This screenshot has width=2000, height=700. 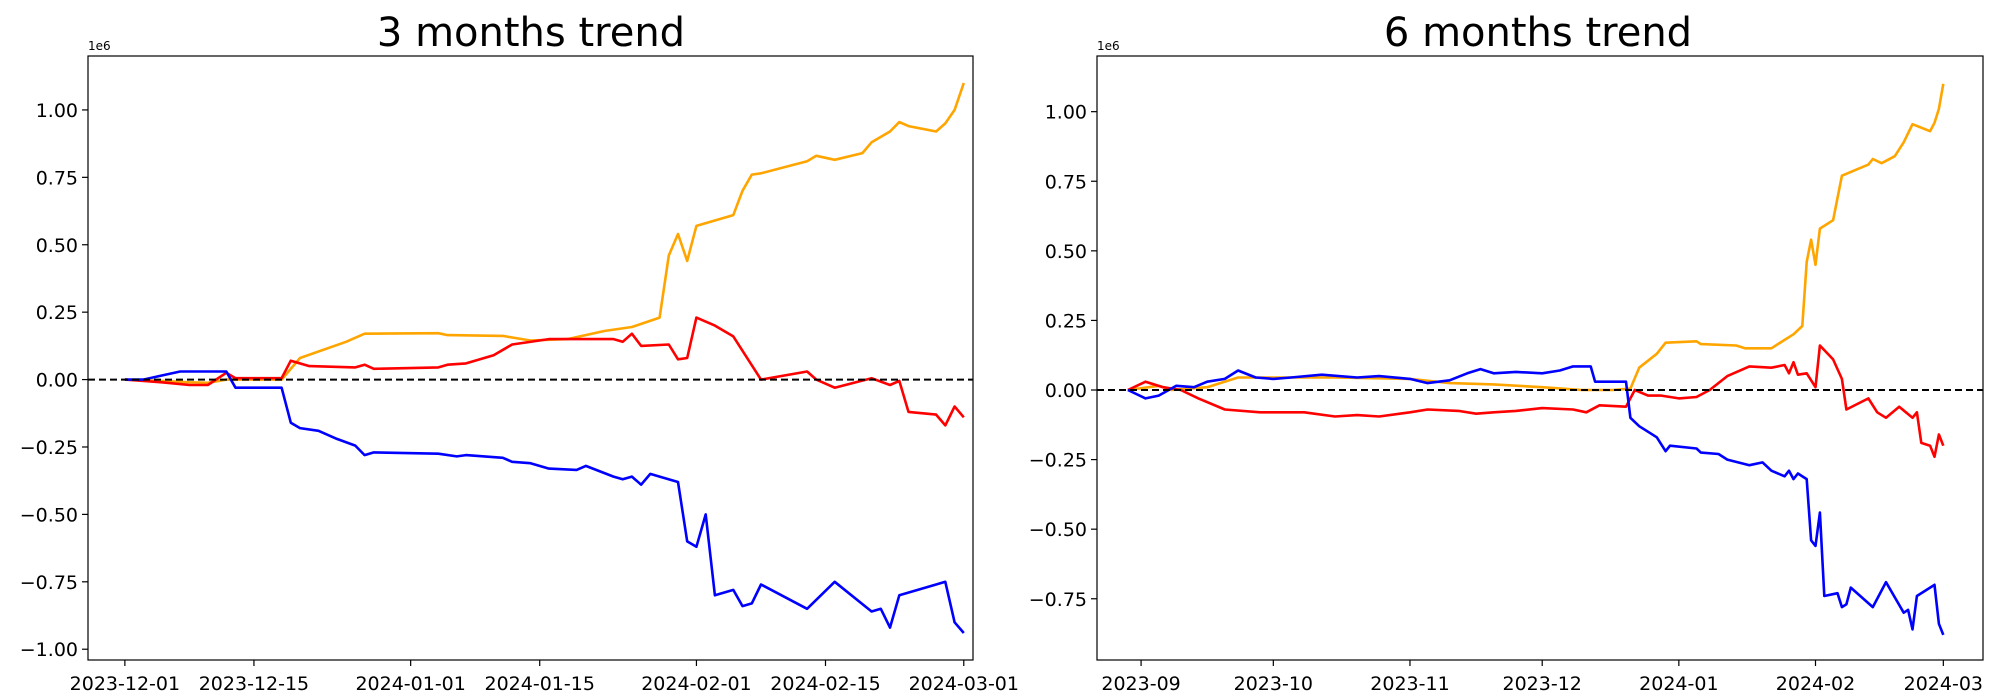 What do you see at coordinates (410, 684) in the screenshot?
I see `x-tick-label: 2024-01-01` at bounding box center [410, 684].